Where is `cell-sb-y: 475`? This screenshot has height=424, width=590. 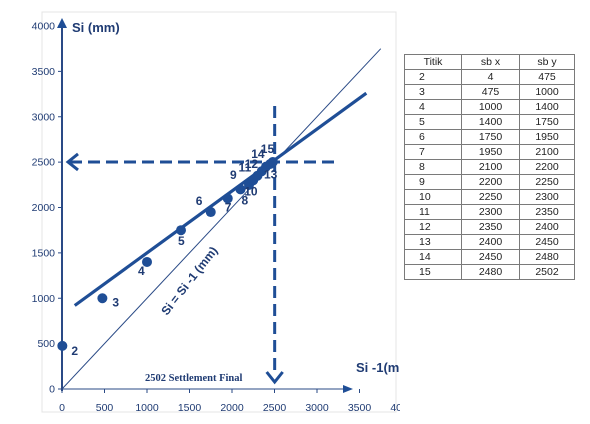
cell-sb-y: 475 is located at coordinates (547, 77).